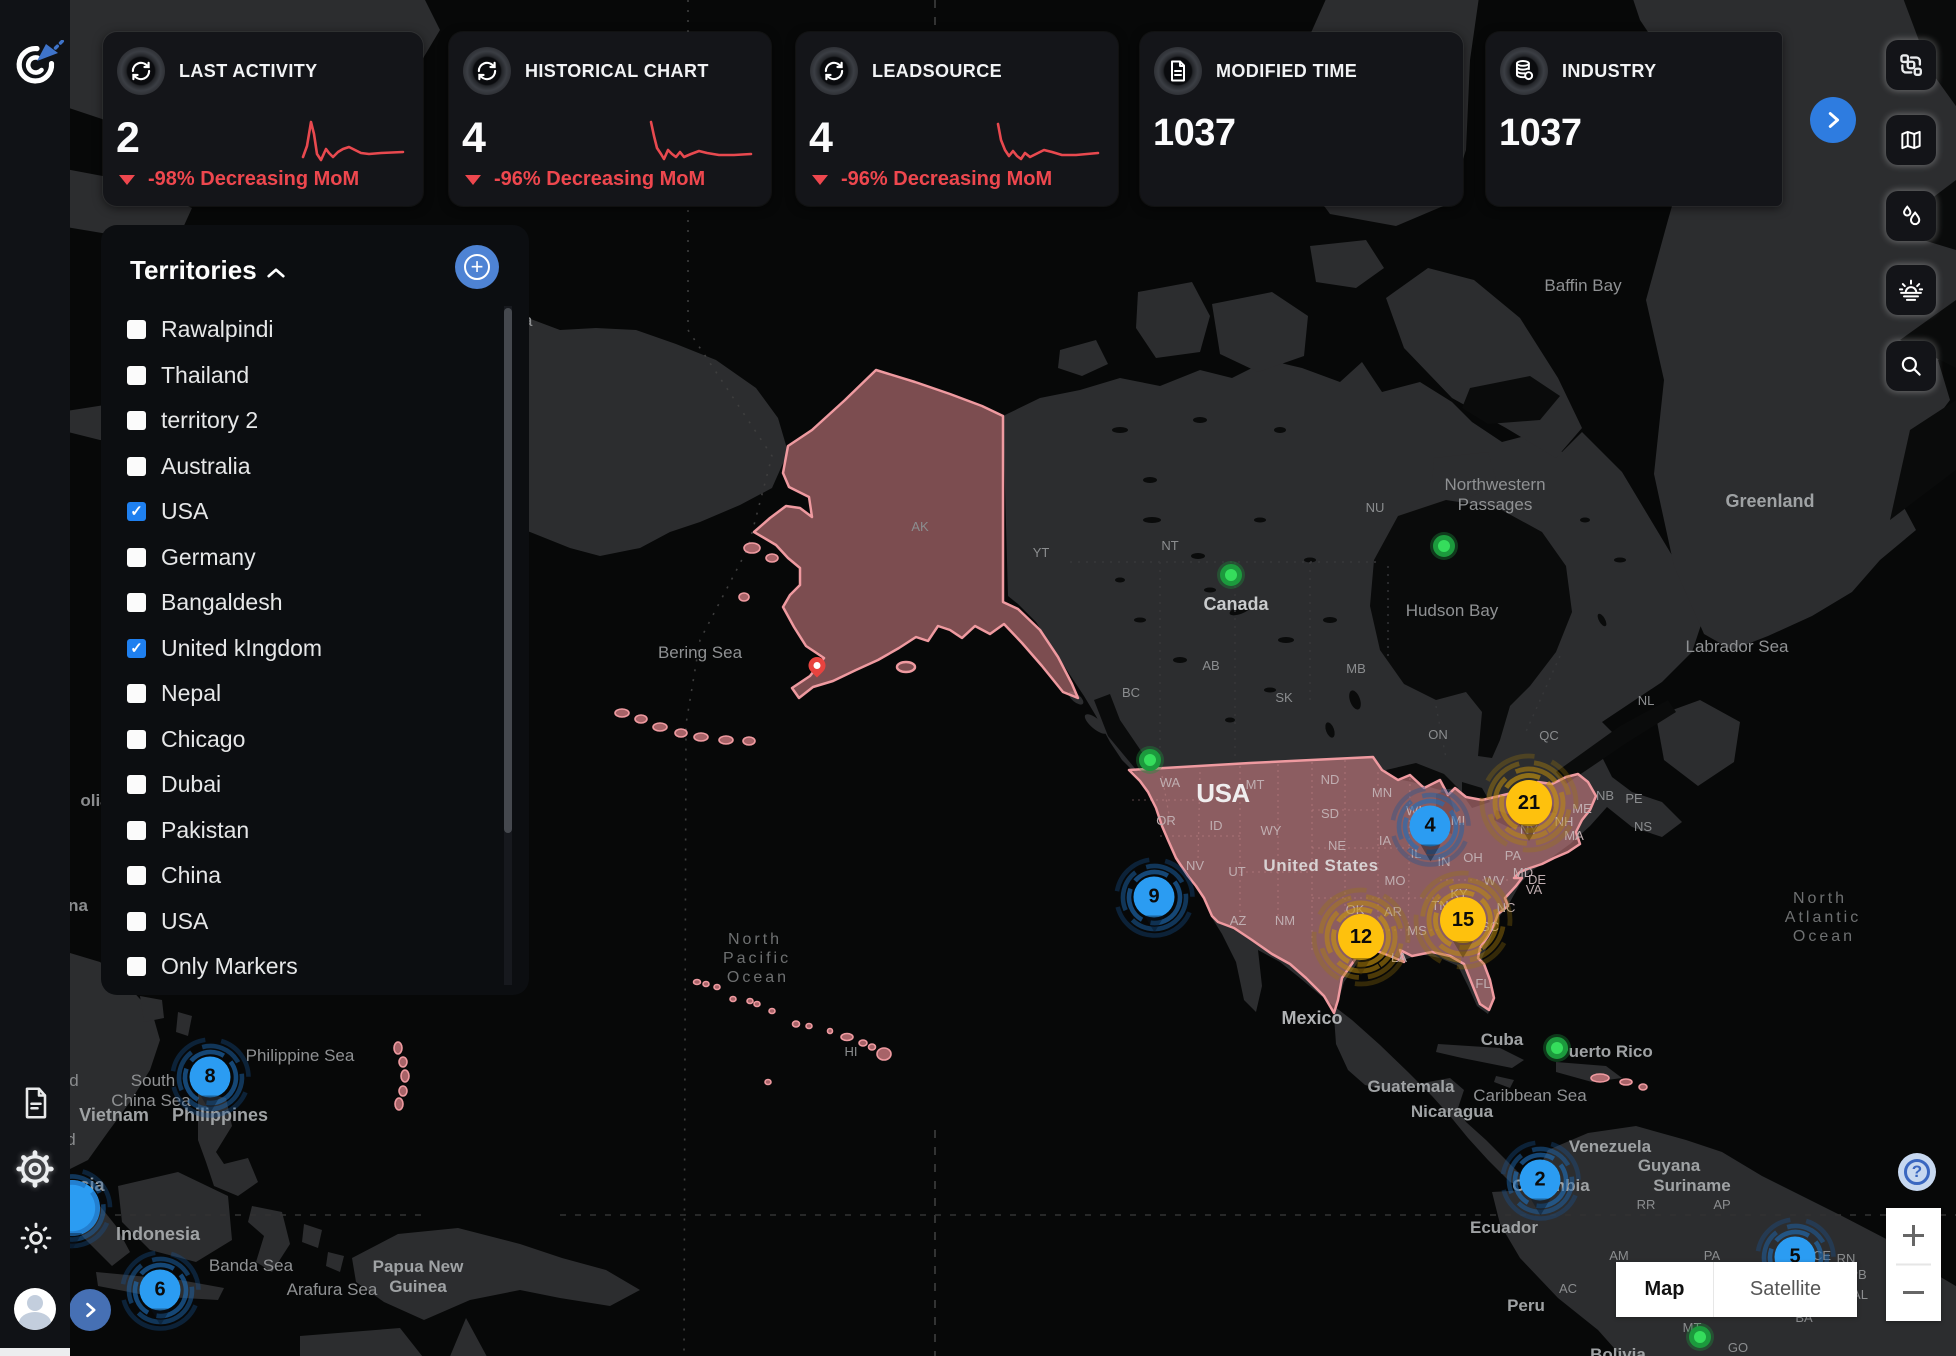  I want to click on svg-text: BC, so click(1131, 692).